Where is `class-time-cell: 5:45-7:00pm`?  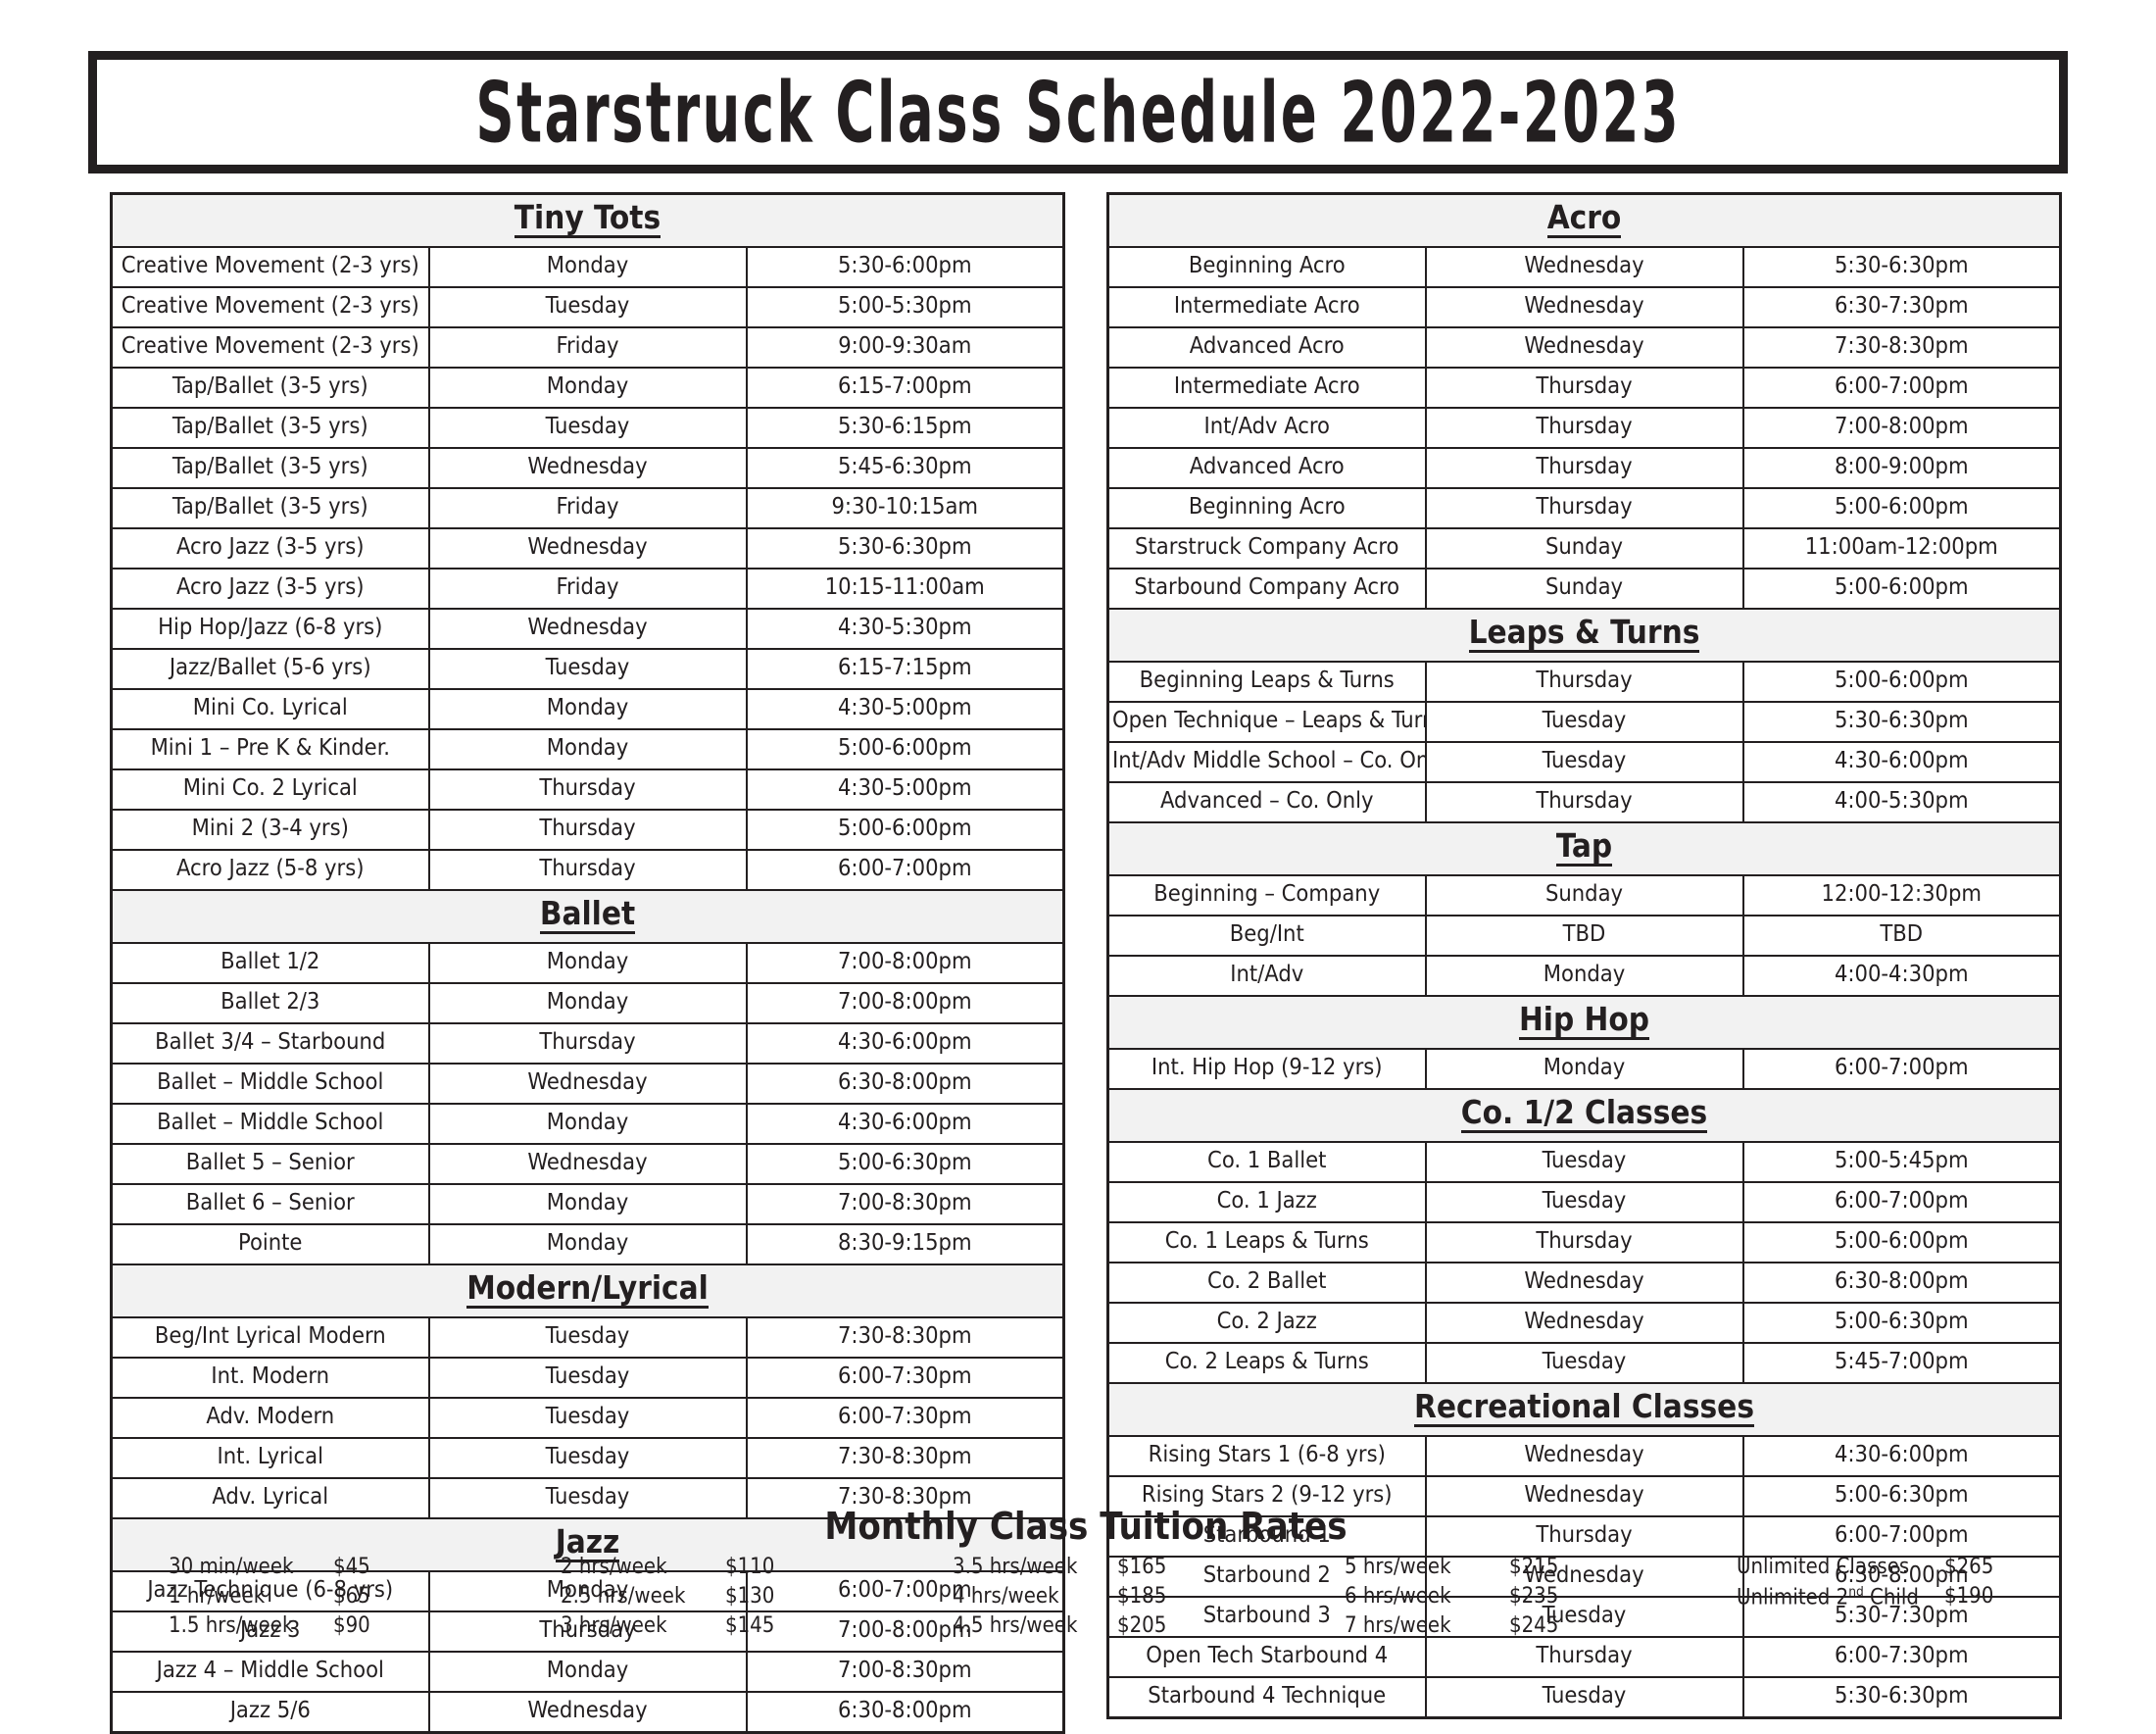 class-time-cell: 5:45-7:00pm is located at coordinates (1901, 1363).